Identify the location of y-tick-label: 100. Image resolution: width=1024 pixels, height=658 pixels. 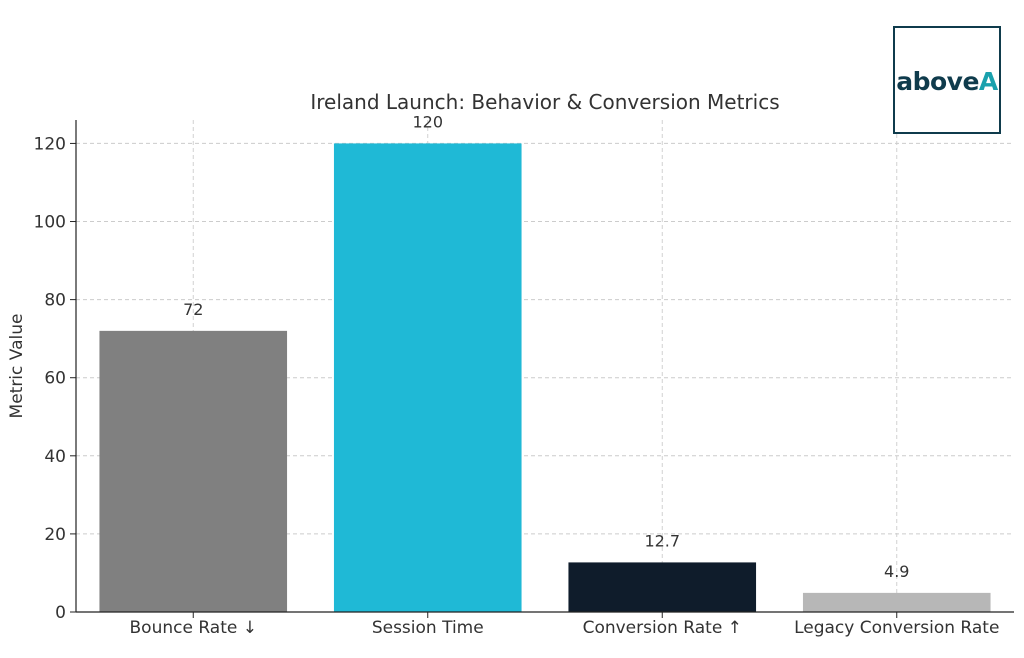
(50, 223).